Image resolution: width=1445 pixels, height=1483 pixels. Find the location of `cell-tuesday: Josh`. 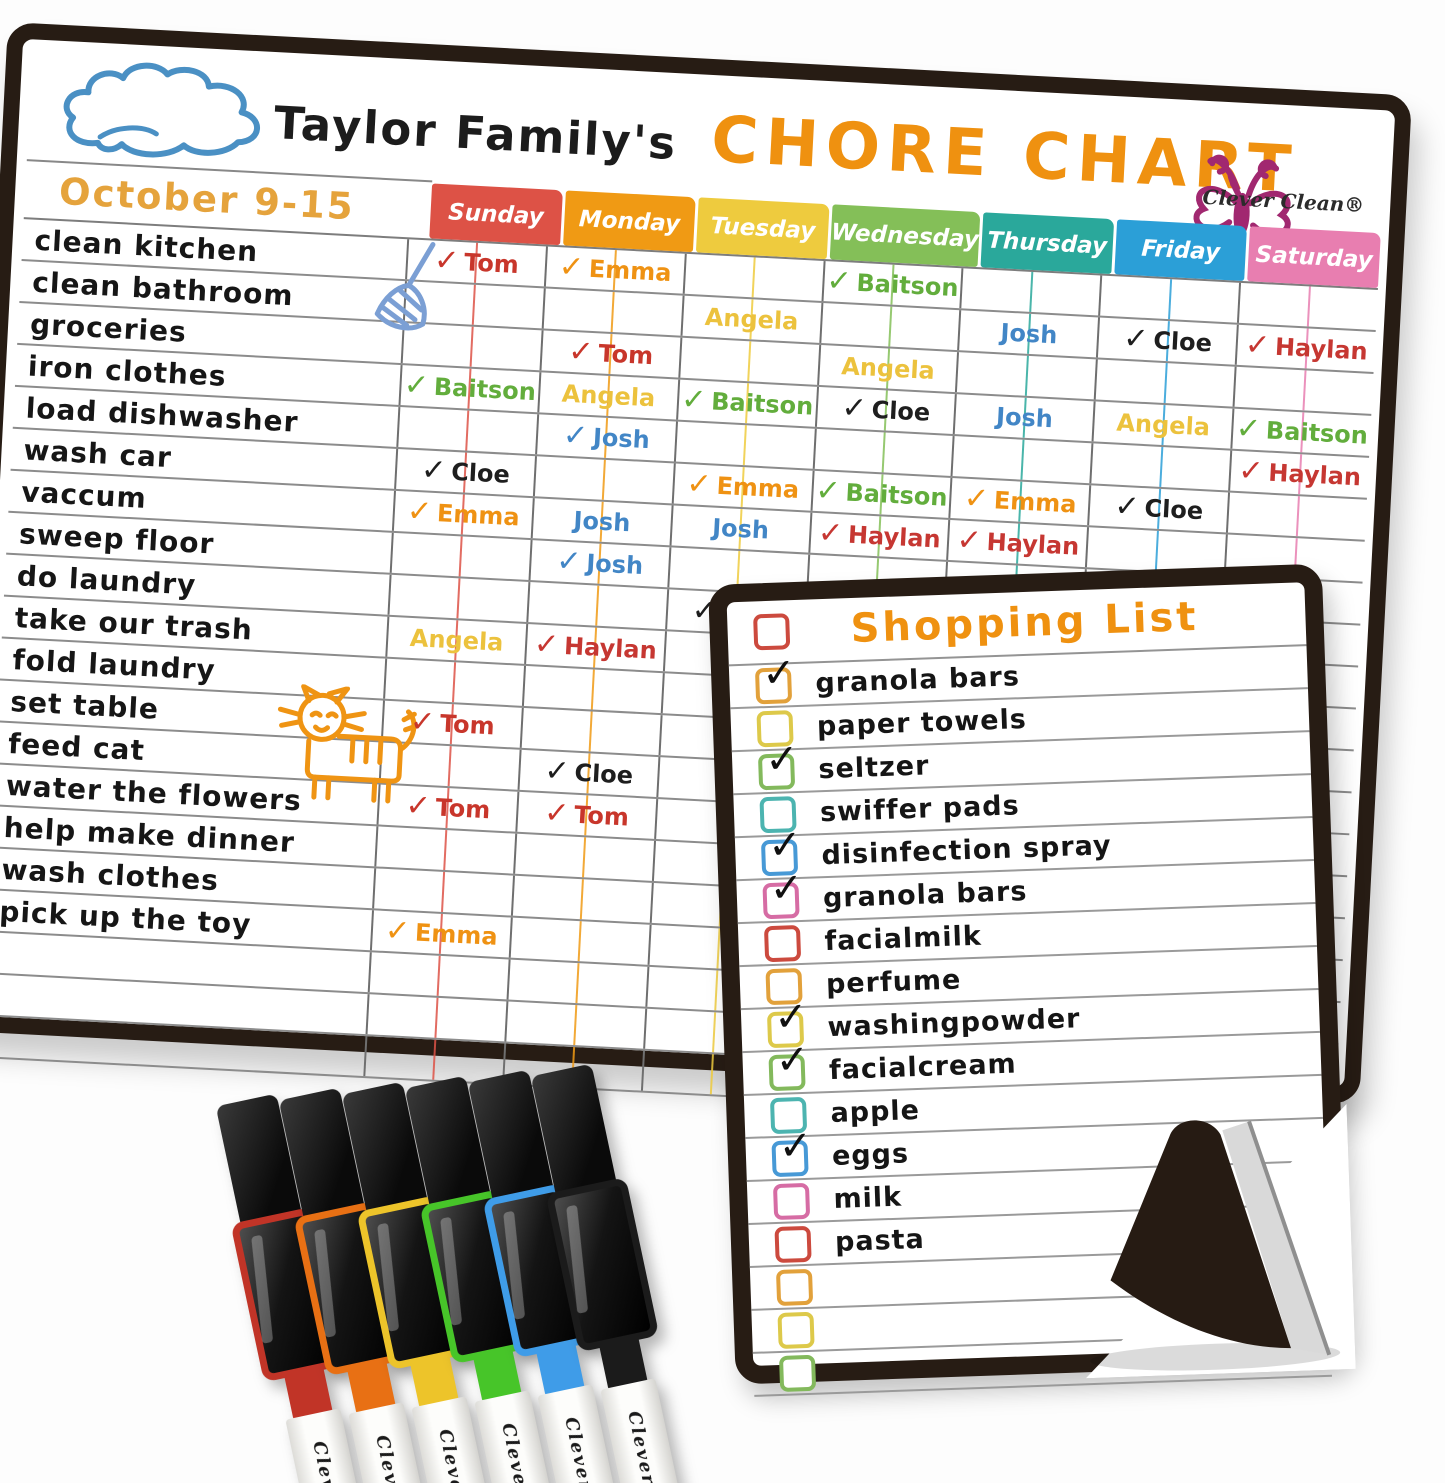

cell-tuesday: Josh is located at coordinates (739, 529).